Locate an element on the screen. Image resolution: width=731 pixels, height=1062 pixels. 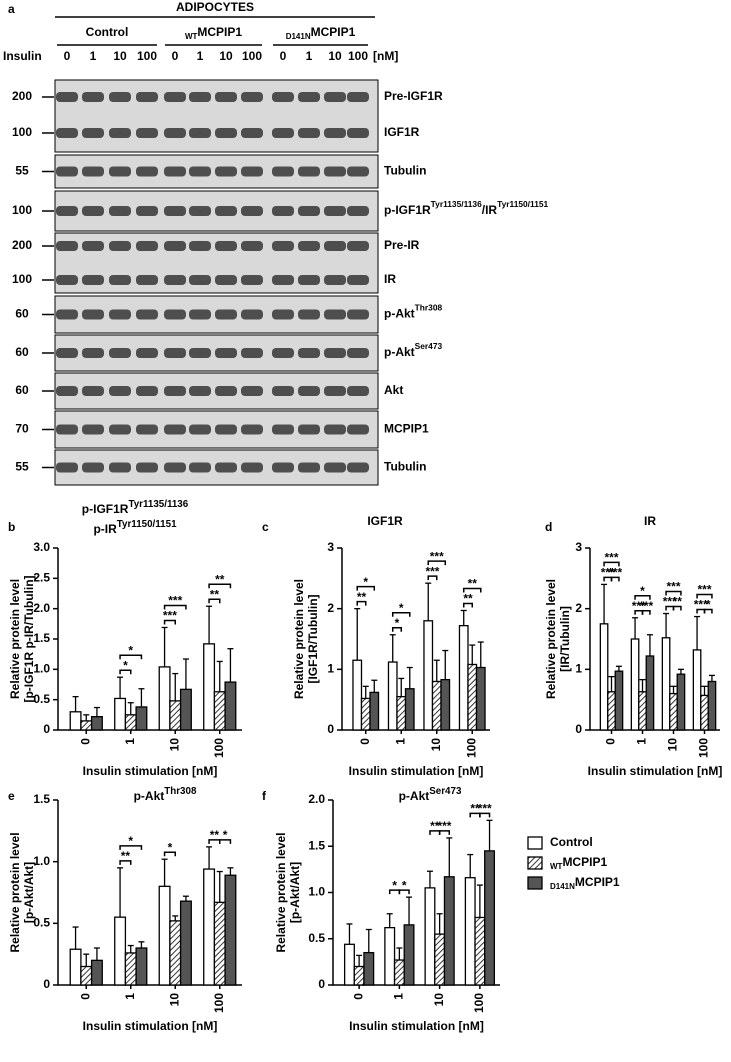
panel-letter: e is located at coordinates (11, 796).